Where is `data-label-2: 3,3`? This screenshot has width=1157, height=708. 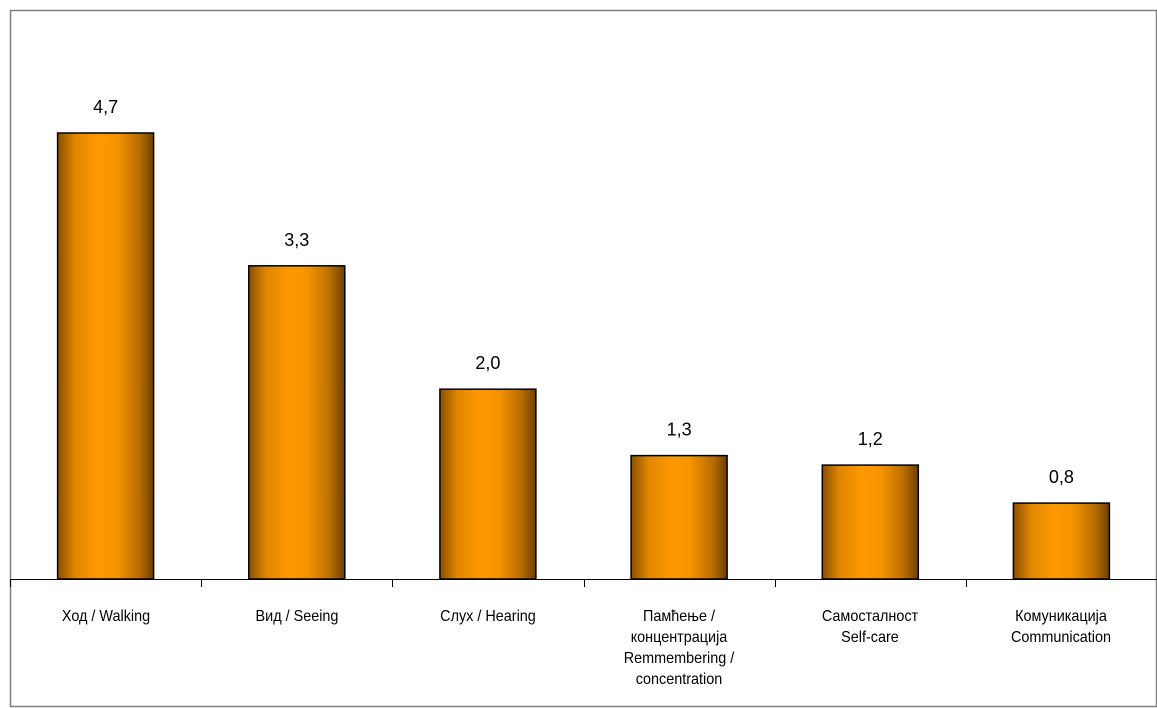
data-label-2: 3,3 is located at coordinates (296, 240).